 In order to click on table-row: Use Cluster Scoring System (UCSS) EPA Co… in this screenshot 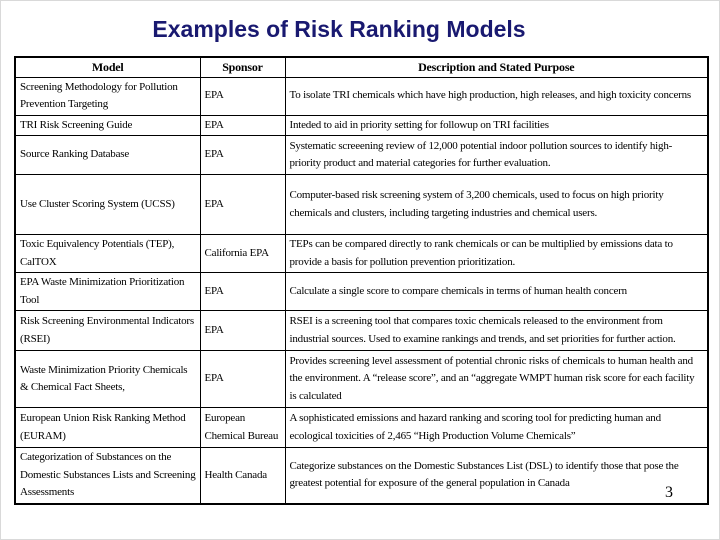, I will do `click(361, 204)`.